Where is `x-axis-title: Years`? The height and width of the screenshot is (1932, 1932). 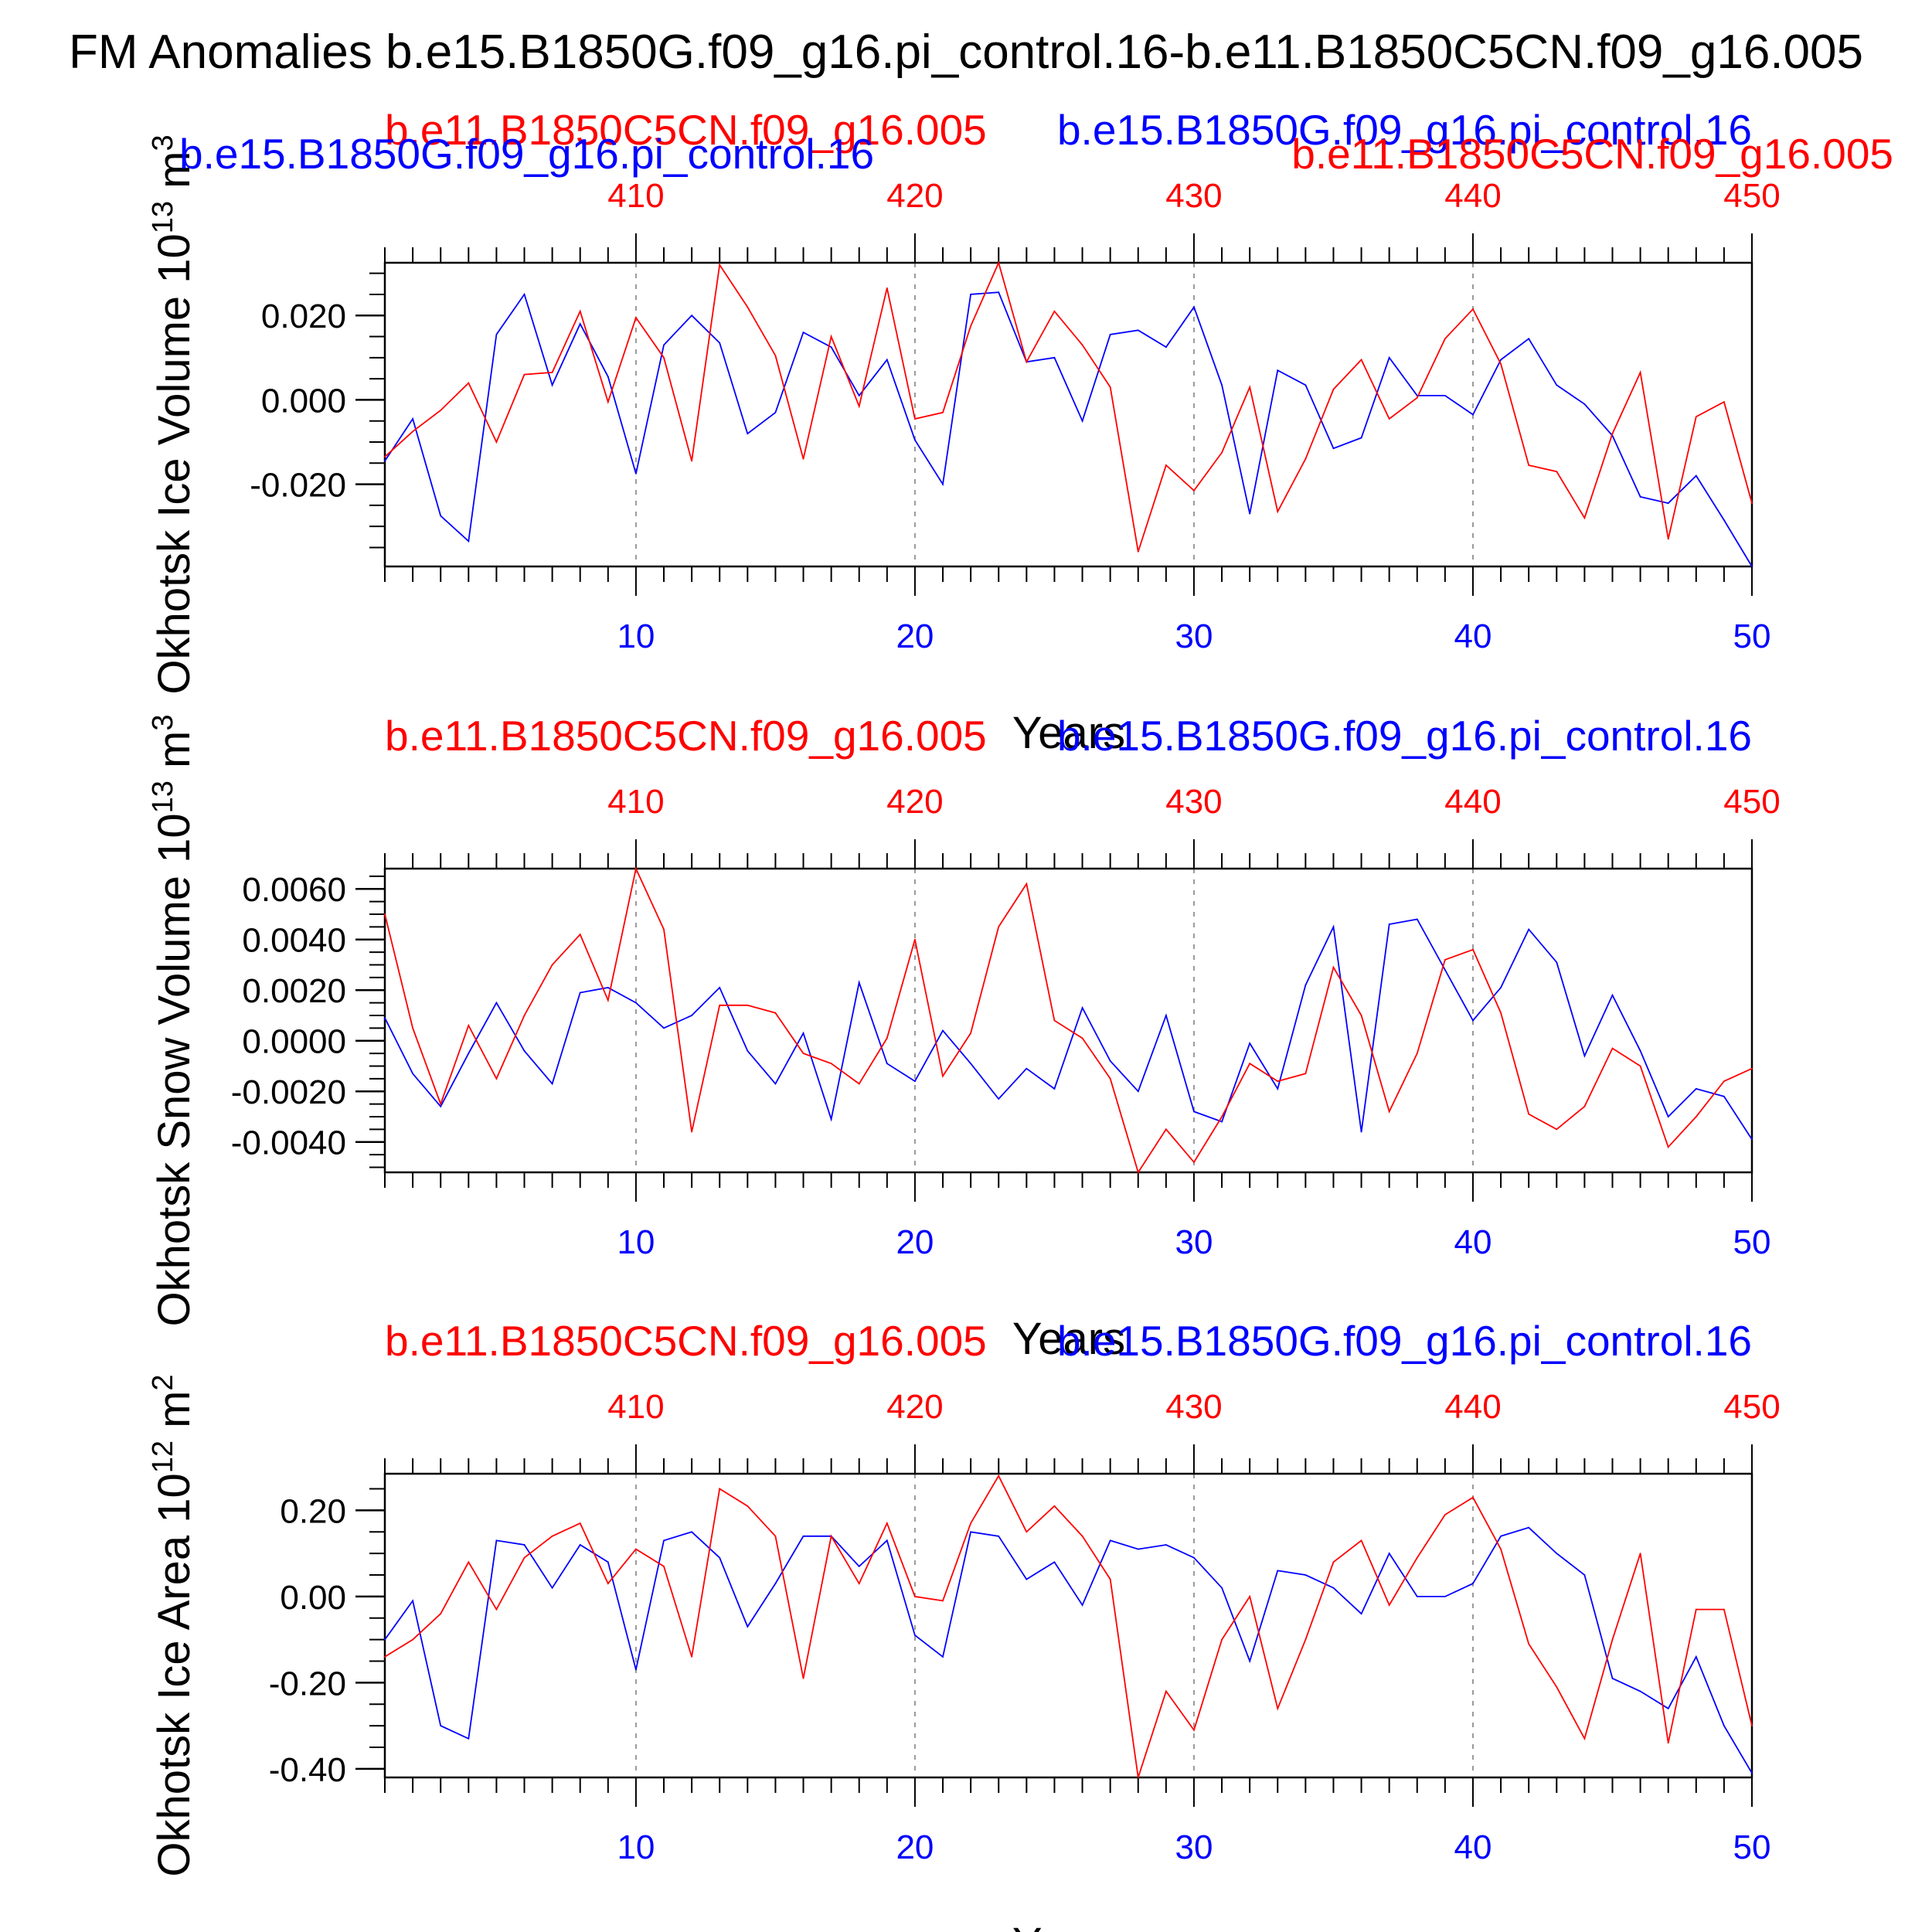 x-axis-title: Years is located at coordinates (1069, 1339).